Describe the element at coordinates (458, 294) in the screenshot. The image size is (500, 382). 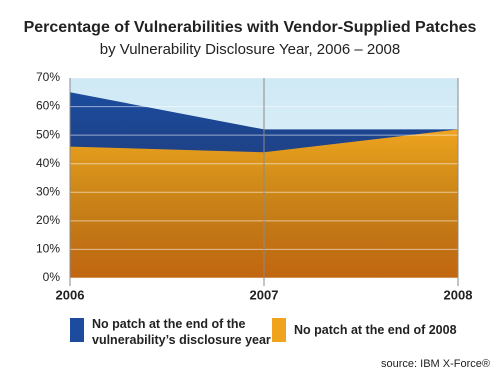
I see `x-tick-label: 2008` at that location.